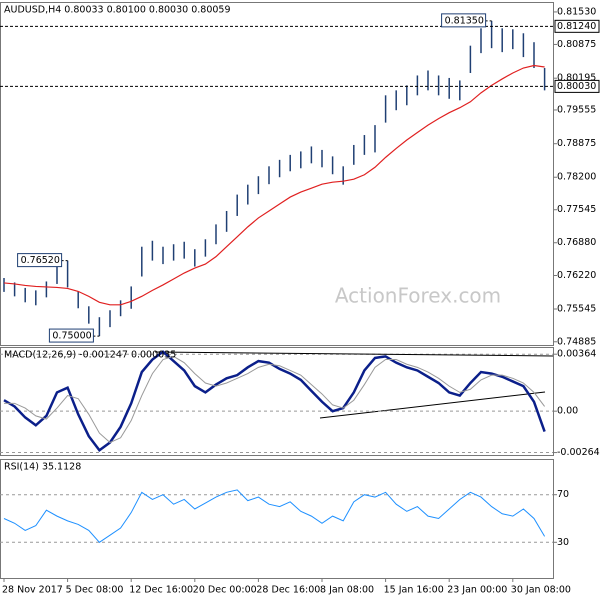  What do you see at coordinates (90, 355) in the screenshot?
I see `panel-title: MACD(12,26,9) -0.001247 0.000035` at bounding box center [90, 355].